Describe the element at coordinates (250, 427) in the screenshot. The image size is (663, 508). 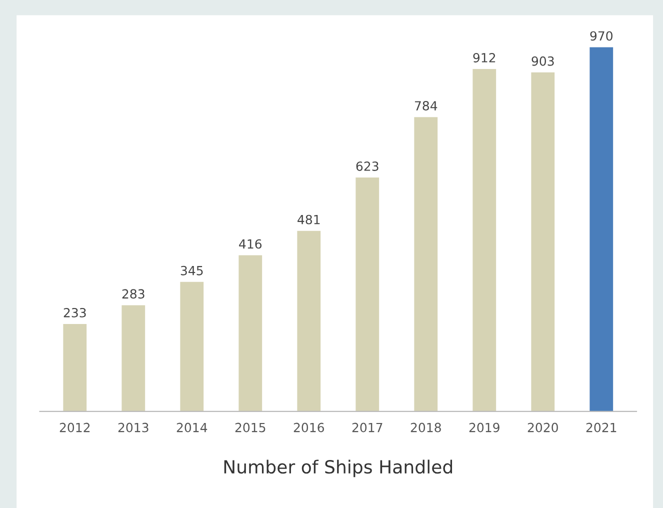
I see `x-tick-label: 2015` at that location.